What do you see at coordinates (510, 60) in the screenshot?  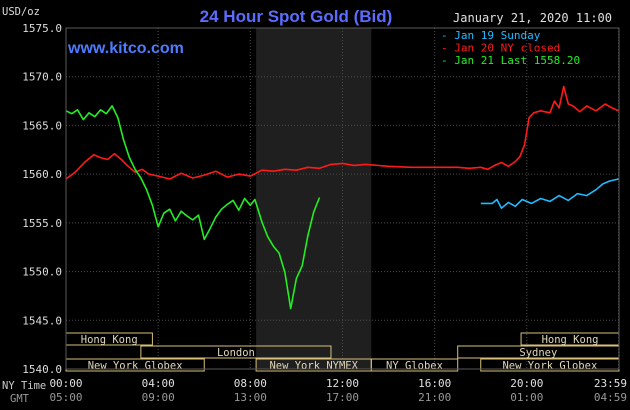 I see `legend-entry-2: - Jan 21 Last 1558.20` at bounding box center [510, 60].